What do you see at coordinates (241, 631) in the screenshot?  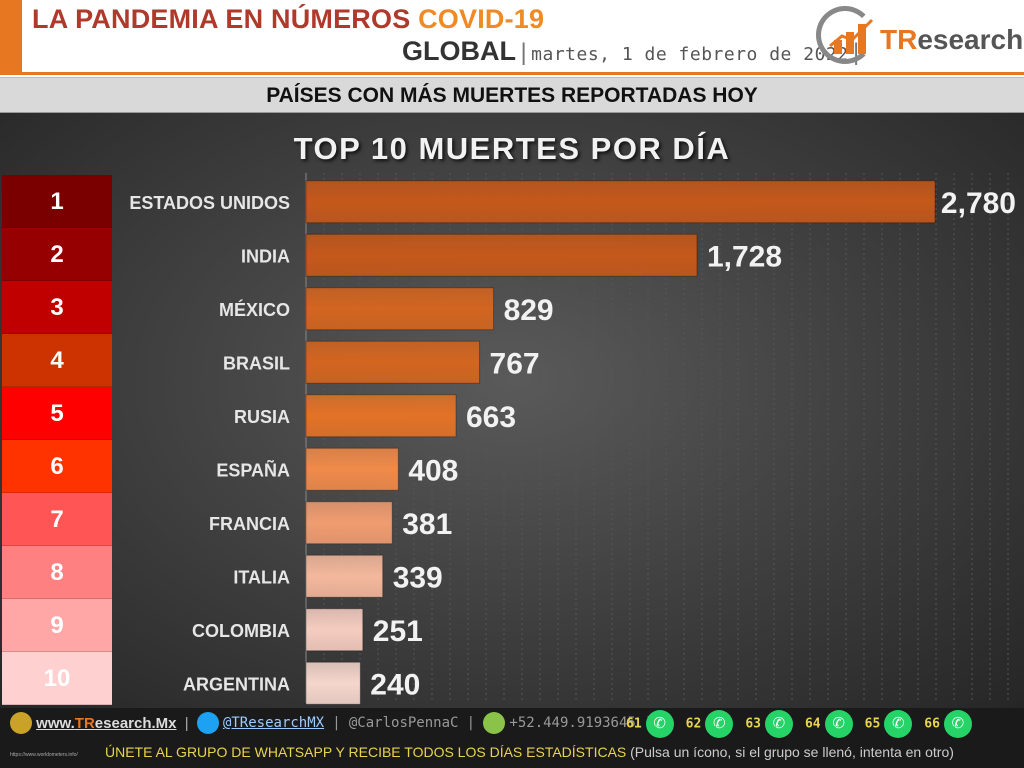 I see `category-label: COLOMBIA` at bounding box center [241, 631].